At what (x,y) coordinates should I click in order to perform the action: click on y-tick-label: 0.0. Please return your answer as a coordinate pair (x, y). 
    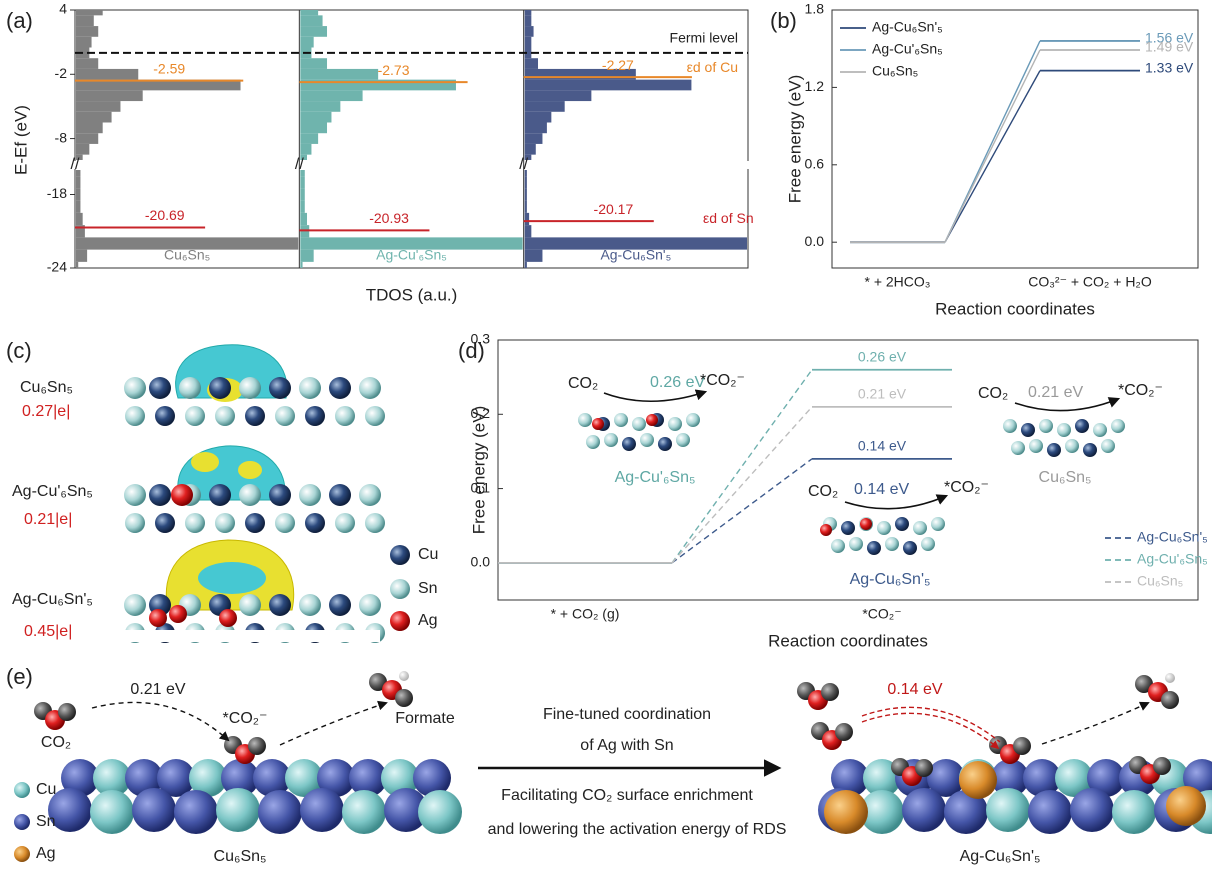
    Looking at the image, I should click on (815, 241).